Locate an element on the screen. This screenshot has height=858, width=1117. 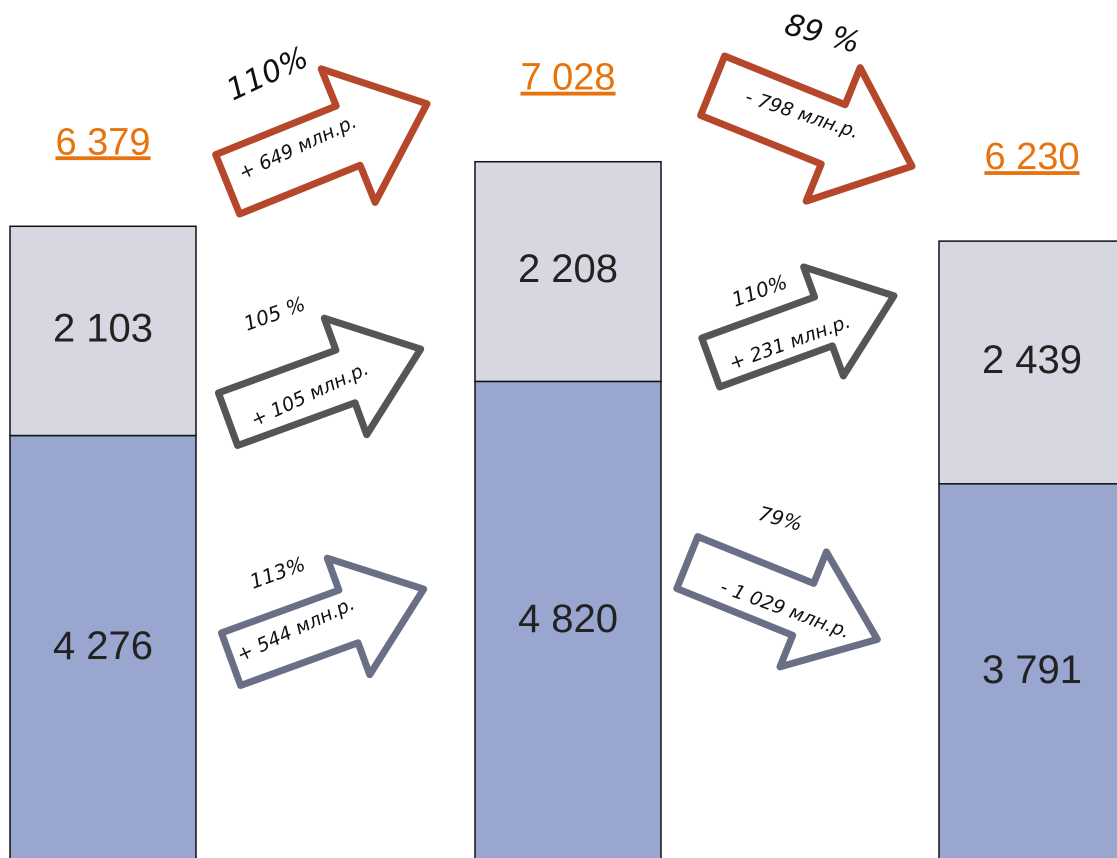
total-label: 6 230 is located at coordinates (1031, 157).